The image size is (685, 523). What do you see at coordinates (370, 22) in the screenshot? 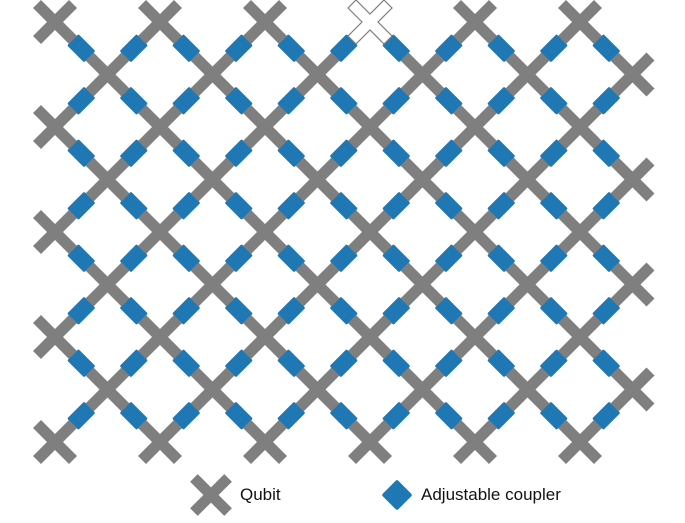
I see `missing-qubit` at bounding box center [370, 22].